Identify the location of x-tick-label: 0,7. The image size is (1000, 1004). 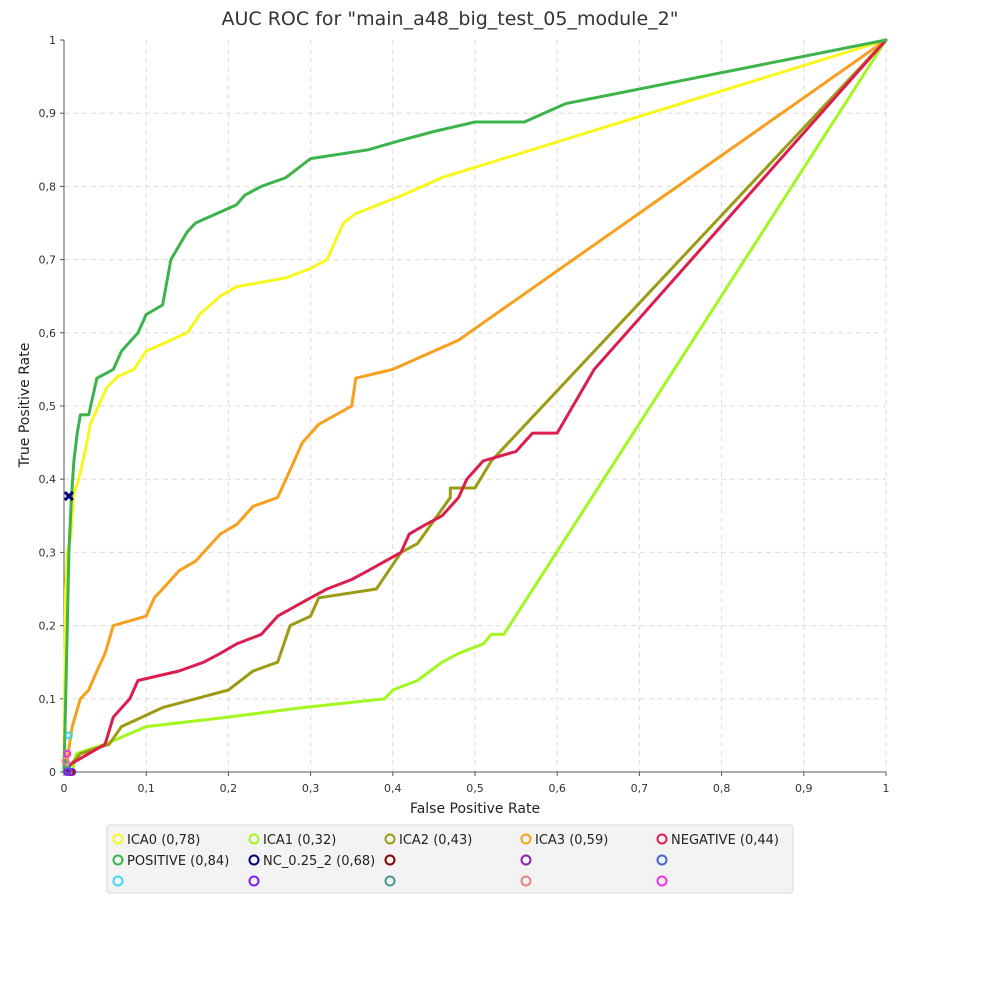
(640, 788).